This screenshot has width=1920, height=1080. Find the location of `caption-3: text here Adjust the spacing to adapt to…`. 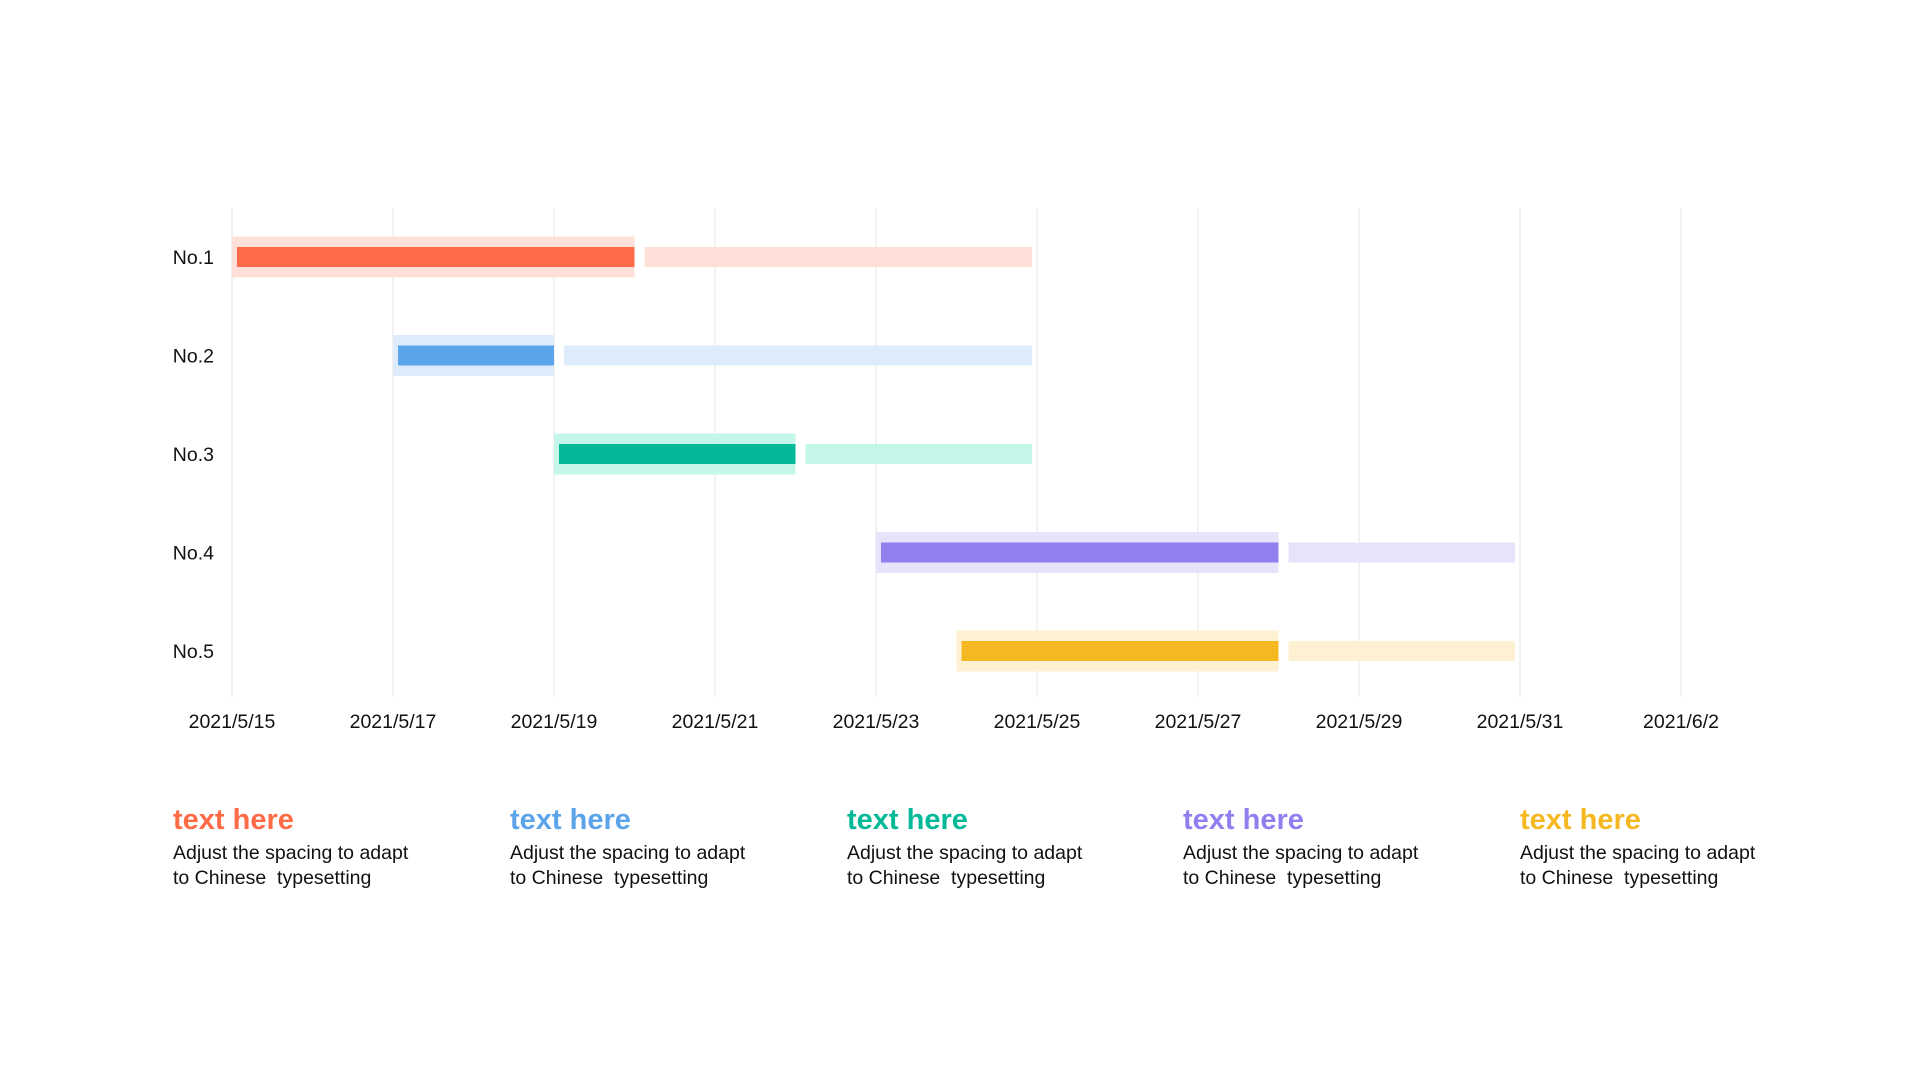

caption-3: text here Adjust the spacing to adapt to… is located at coordinates (997, 846).